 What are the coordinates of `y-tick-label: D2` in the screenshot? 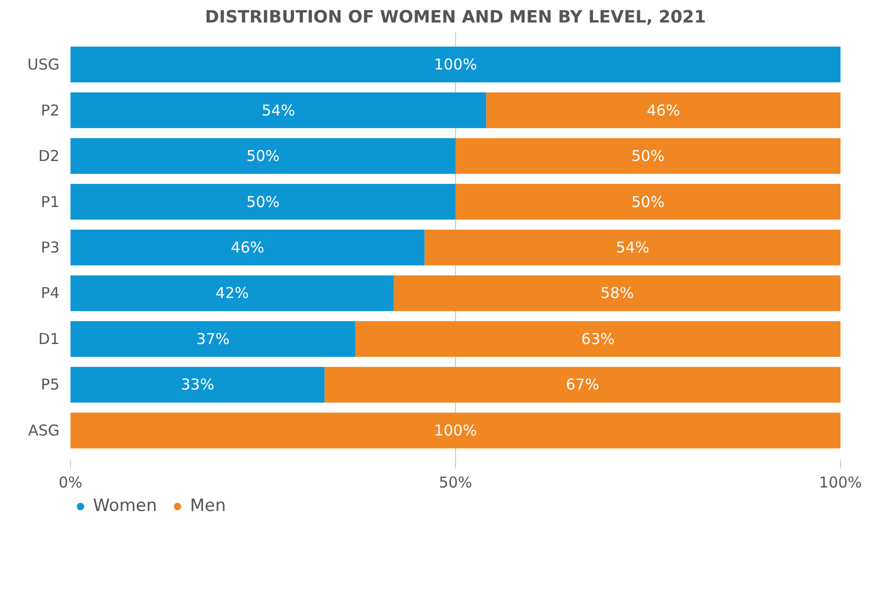 It's located at (49, 156).